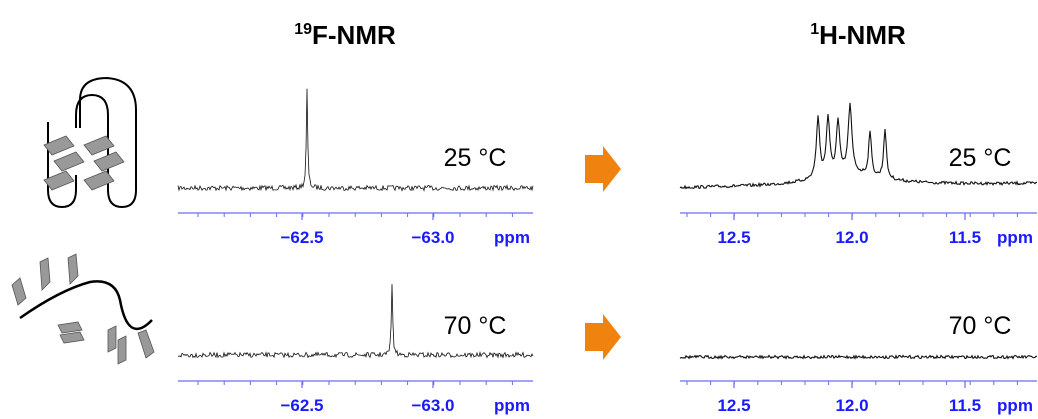  I want to click on title-1h: 1H-NMR, so click(858, 35).